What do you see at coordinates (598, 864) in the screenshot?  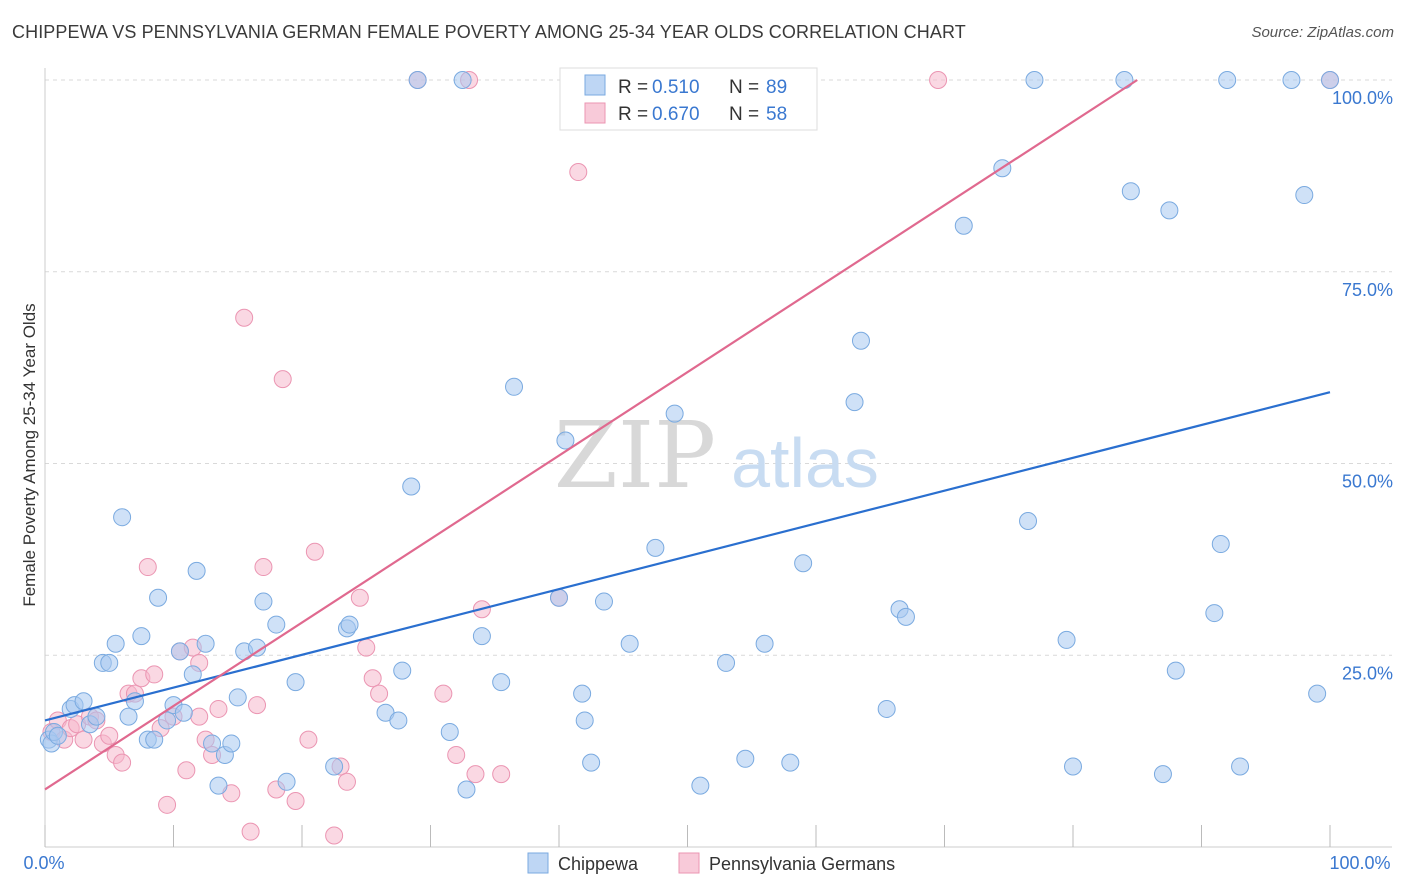 I see `legend-chippewa-label: Chippewa` at bounding box center [598, 864].